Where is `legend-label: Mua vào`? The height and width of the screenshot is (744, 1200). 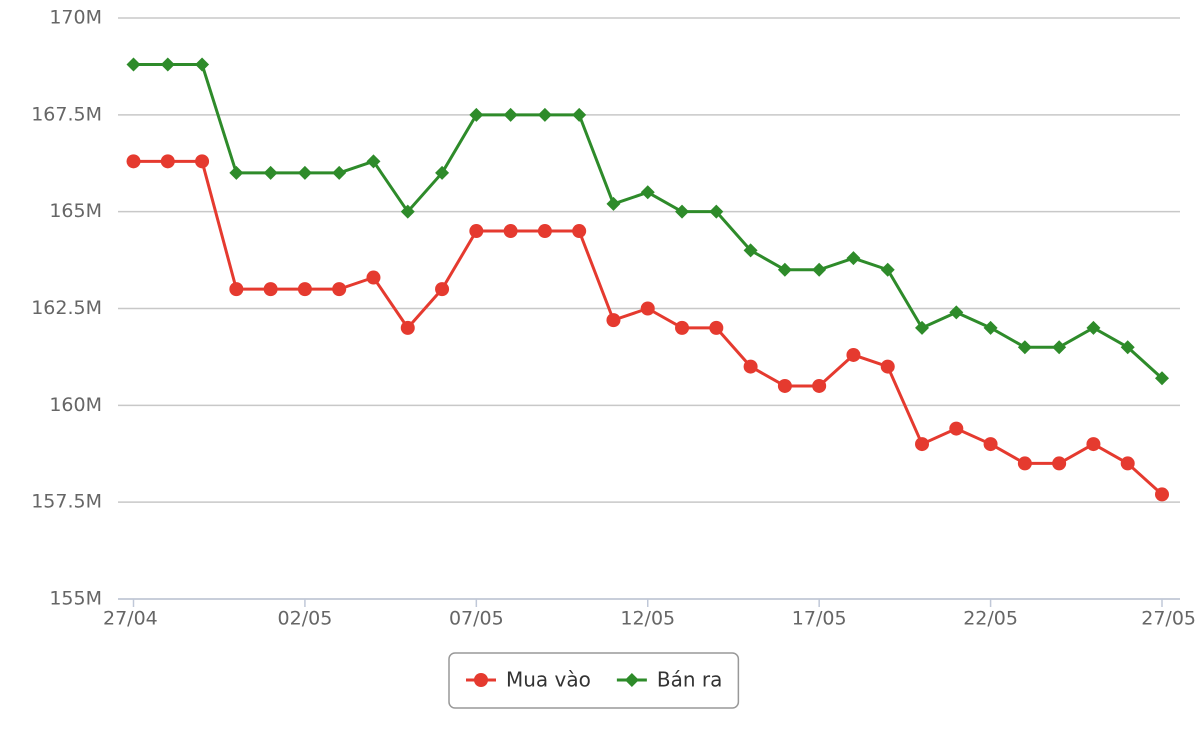 legend-label: Mua vào is located at coordinates (548, 680).